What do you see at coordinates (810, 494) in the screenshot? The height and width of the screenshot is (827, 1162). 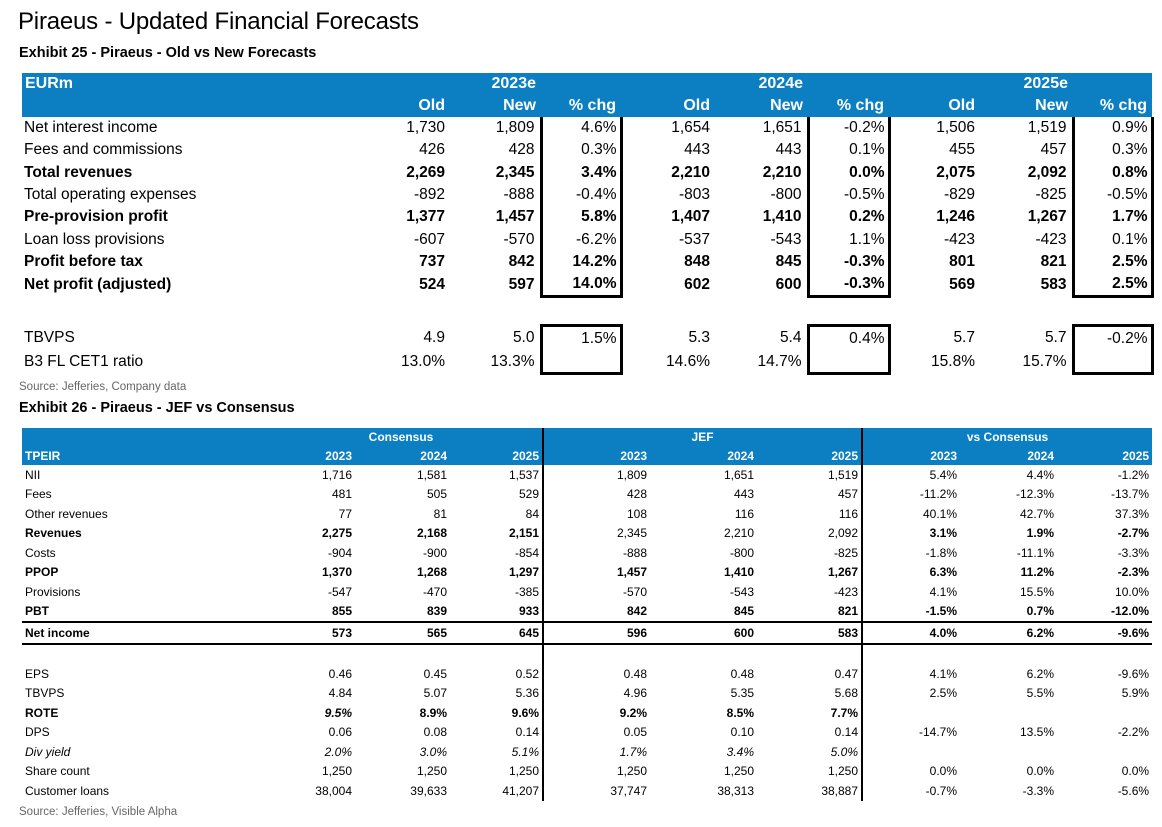 I see `table-cell: 457` at bounding box center [810, 494].